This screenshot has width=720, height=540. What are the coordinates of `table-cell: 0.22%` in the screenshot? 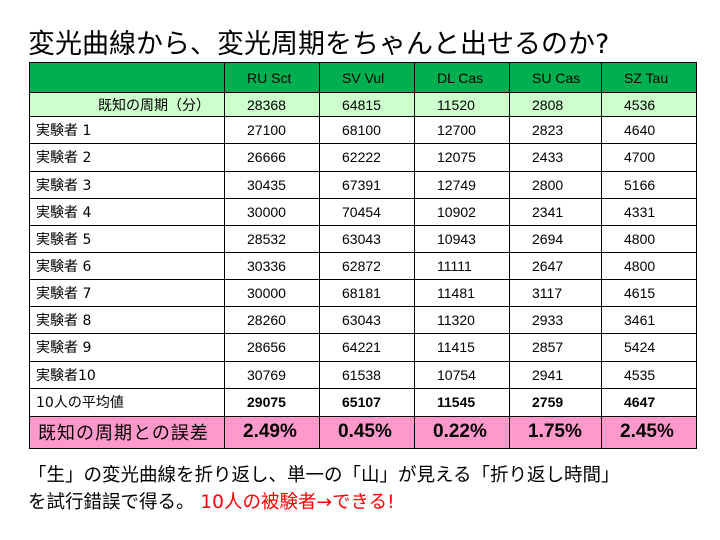 It's located at (462, 432).